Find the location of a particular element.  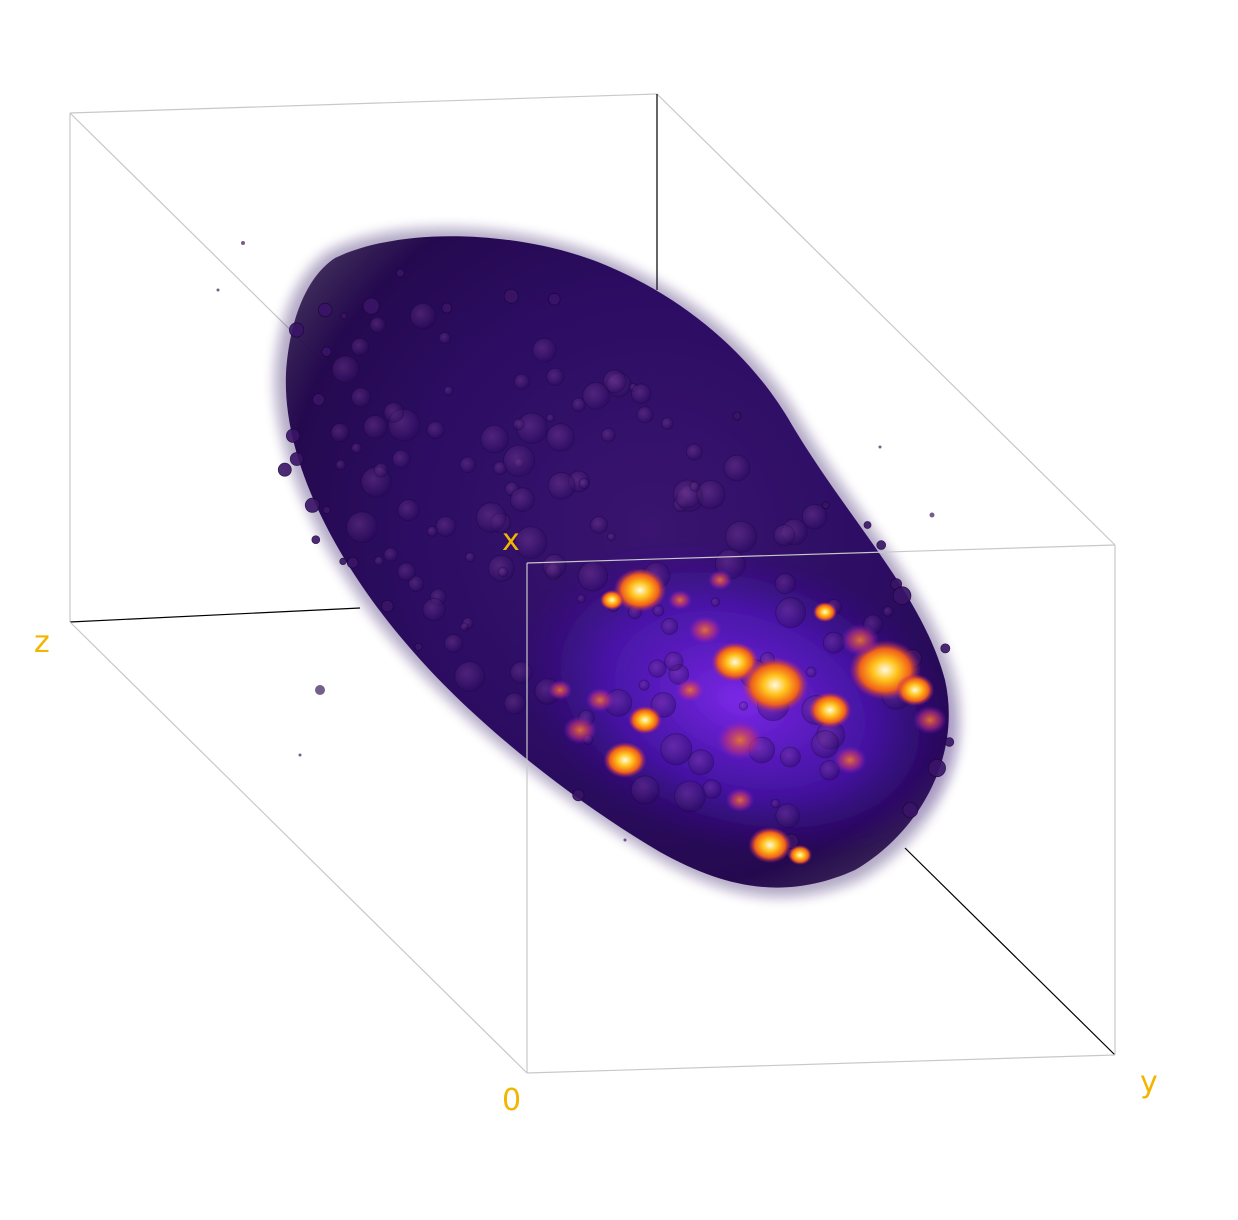

axis-label-y: y is located at coordinates (1149, 1082).